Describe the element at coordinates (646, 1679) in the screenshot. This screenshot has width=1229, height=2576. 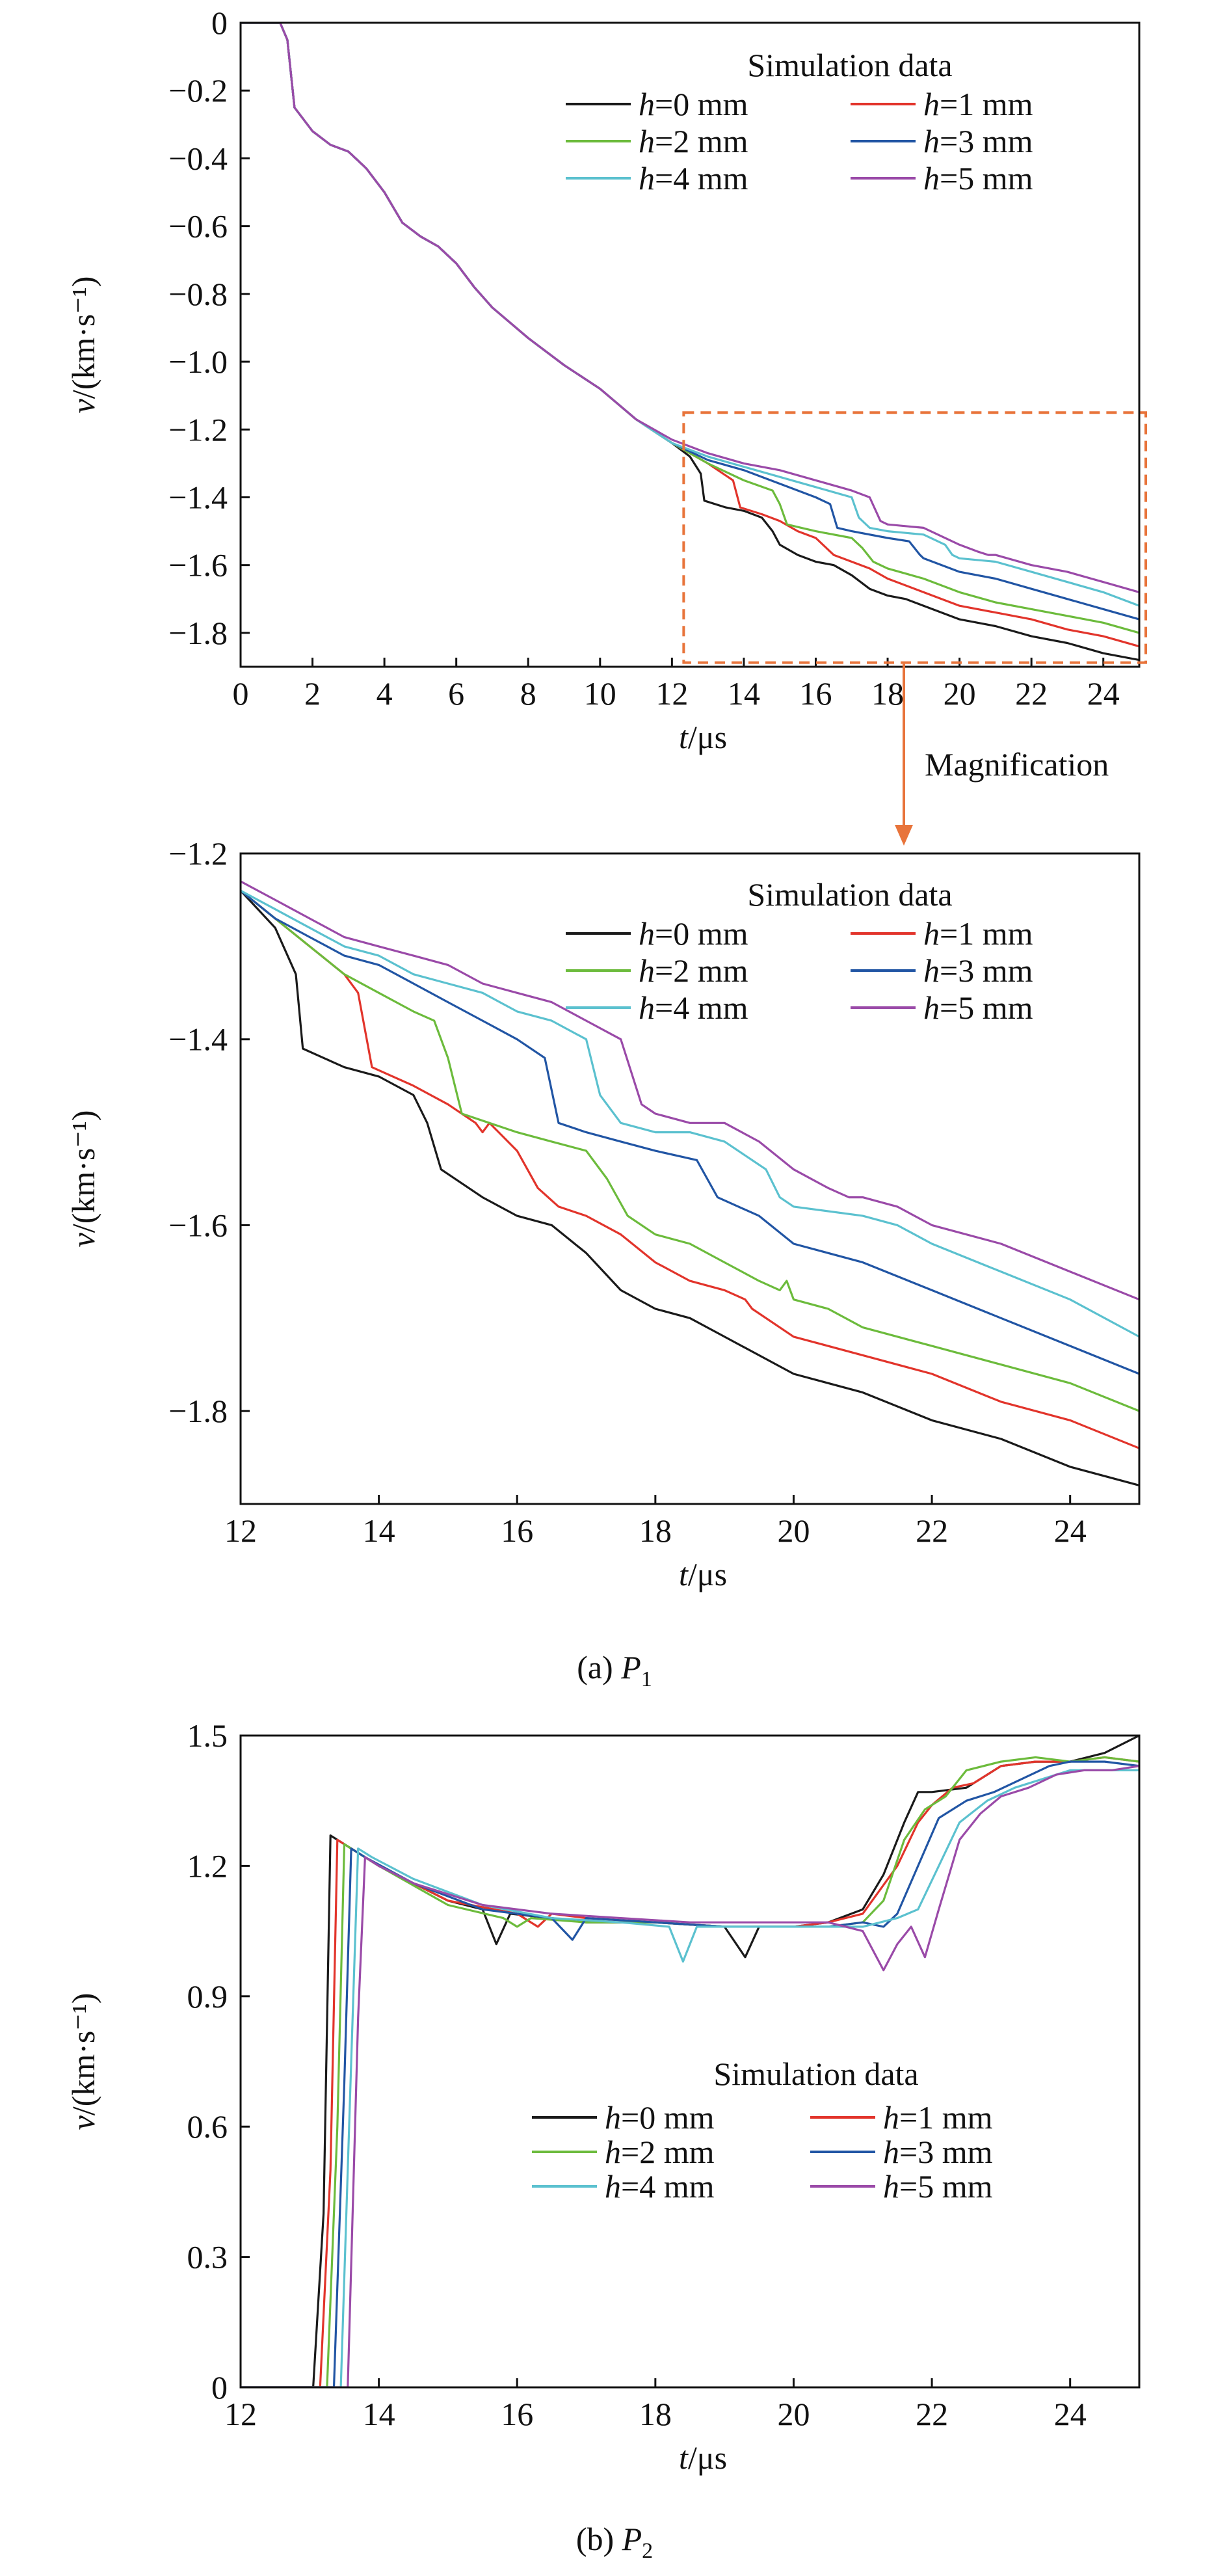
I see `caption-subscript: 1` at that location.